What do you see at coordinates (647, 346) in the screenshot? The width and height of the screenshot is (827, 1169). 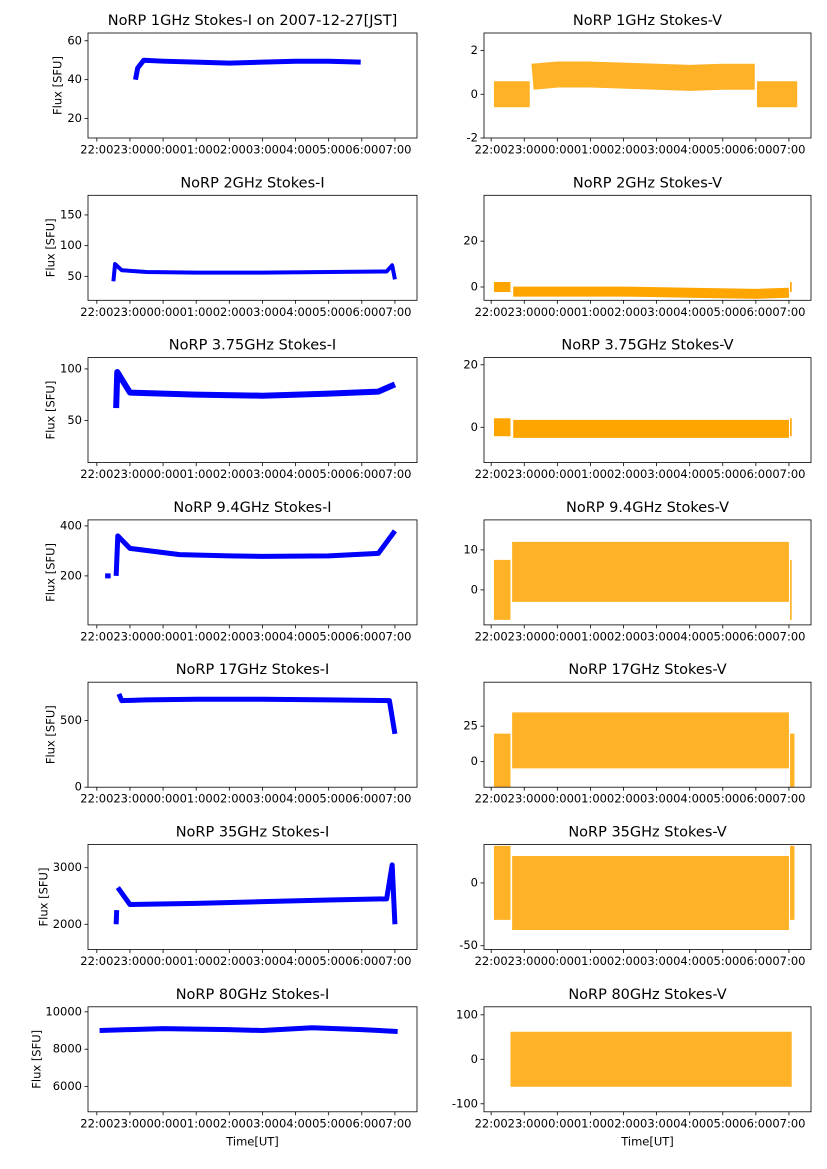 I see `subplot-title: NoRP 3.75GHz Stokes-V` at bounding box center [647, 346].